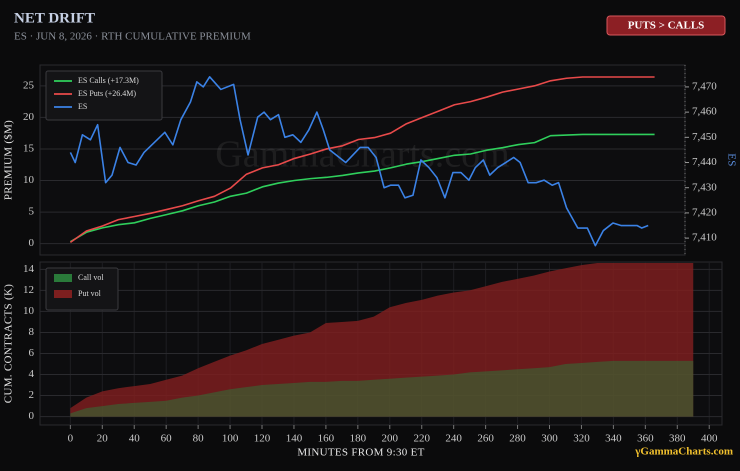 The width and height of the screenshot is (740, 471). I want to click on x-tick-label: 280, so click(517, 439).